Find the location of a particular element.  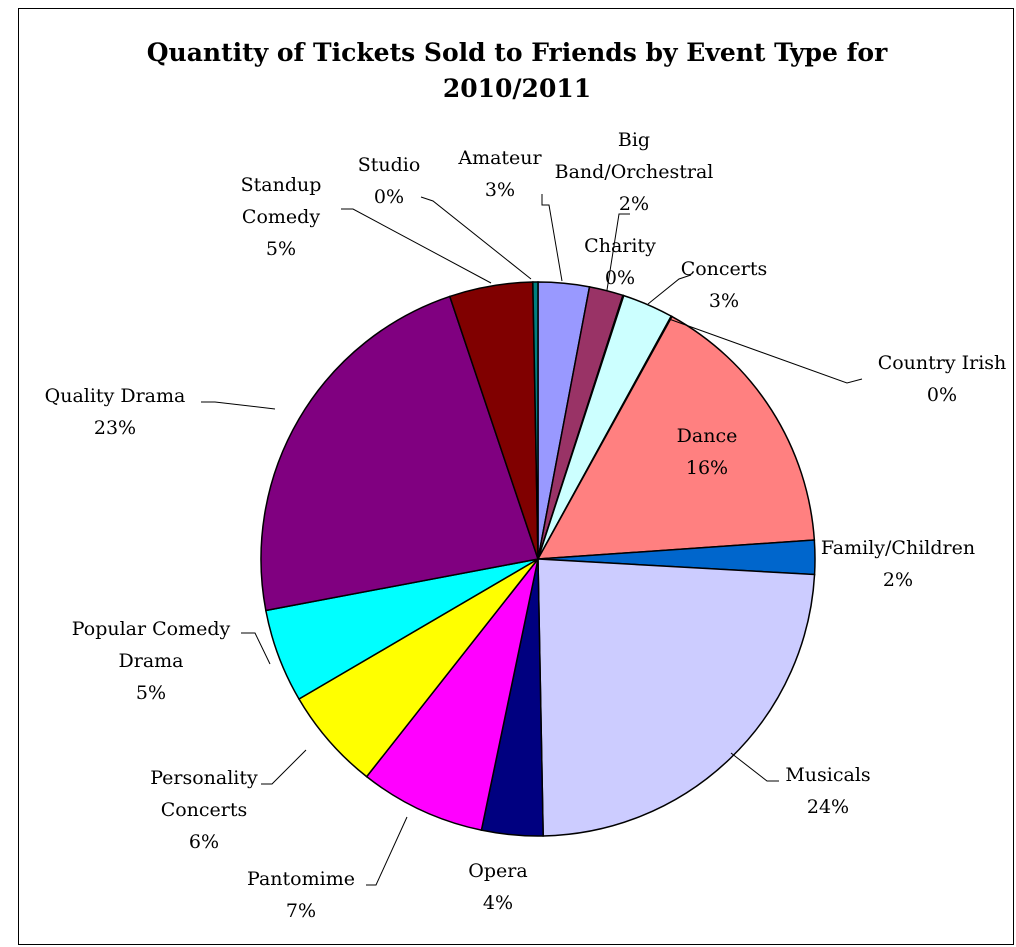

data-label-concerts: Concerts 3% is located at coordinates (724, 285).